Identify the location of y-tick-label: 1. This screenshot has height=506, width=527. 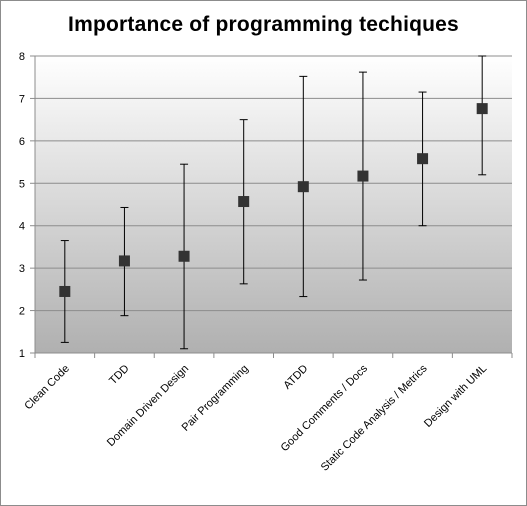
(22, 354).